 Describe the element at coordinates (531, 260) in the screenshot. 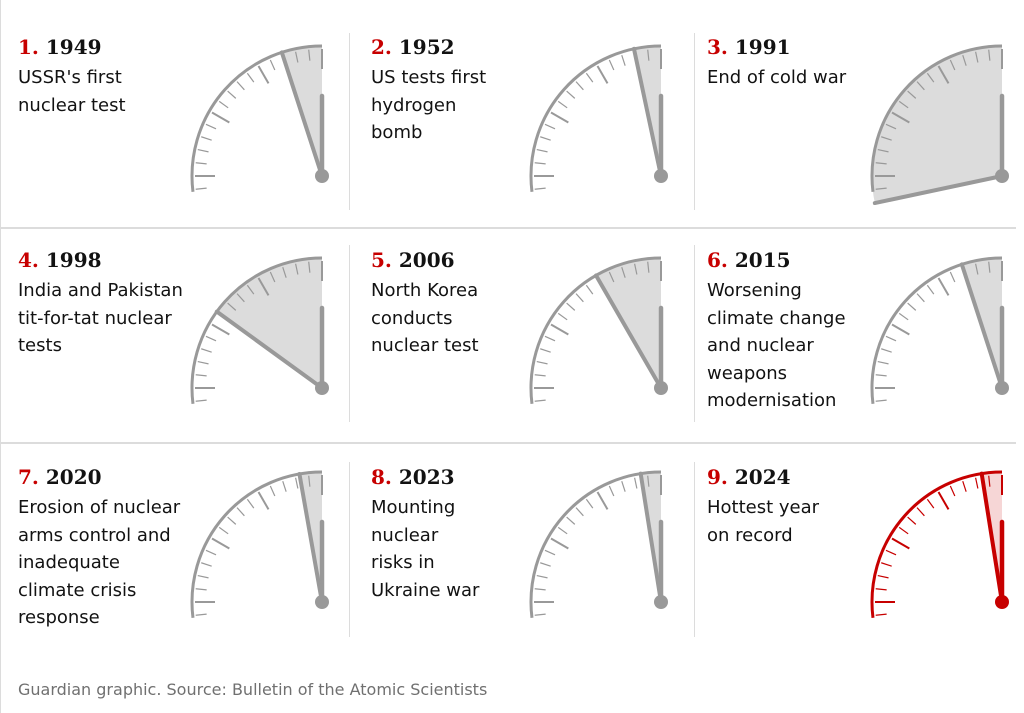

I see `panel-heading: 5. 2006` at that location.